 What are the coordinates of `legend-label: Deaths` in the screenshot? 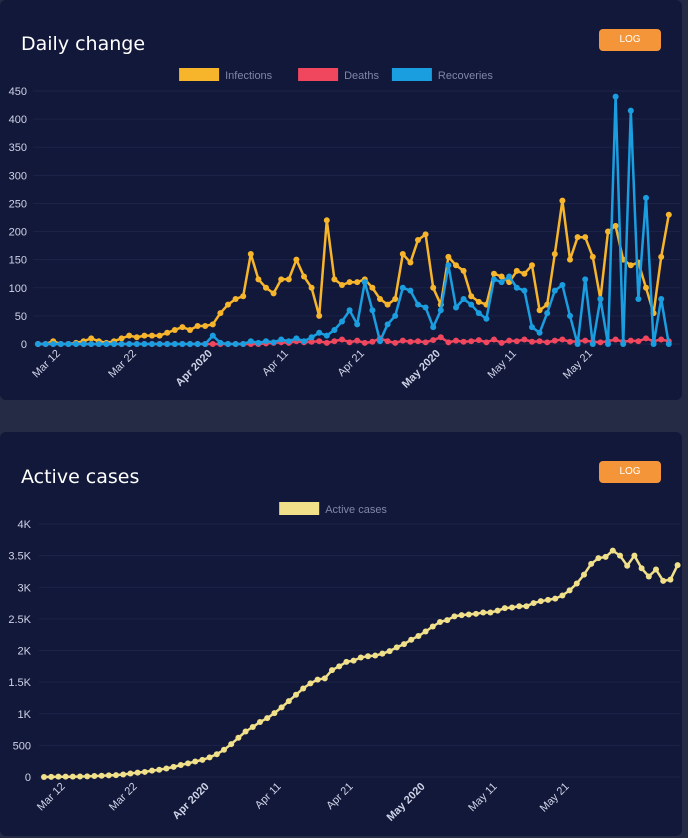 It's located at (361, 76).